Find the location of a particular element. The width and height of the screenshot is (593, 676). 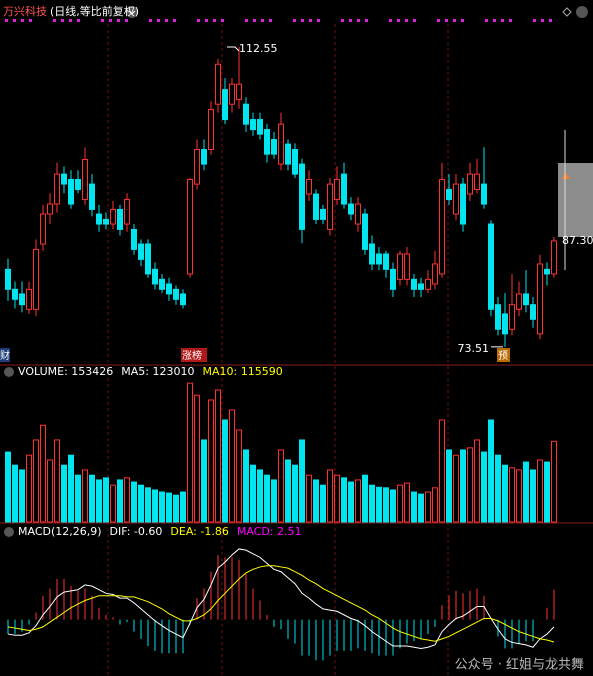

diamond-icon is located at coordinates (567, 12).